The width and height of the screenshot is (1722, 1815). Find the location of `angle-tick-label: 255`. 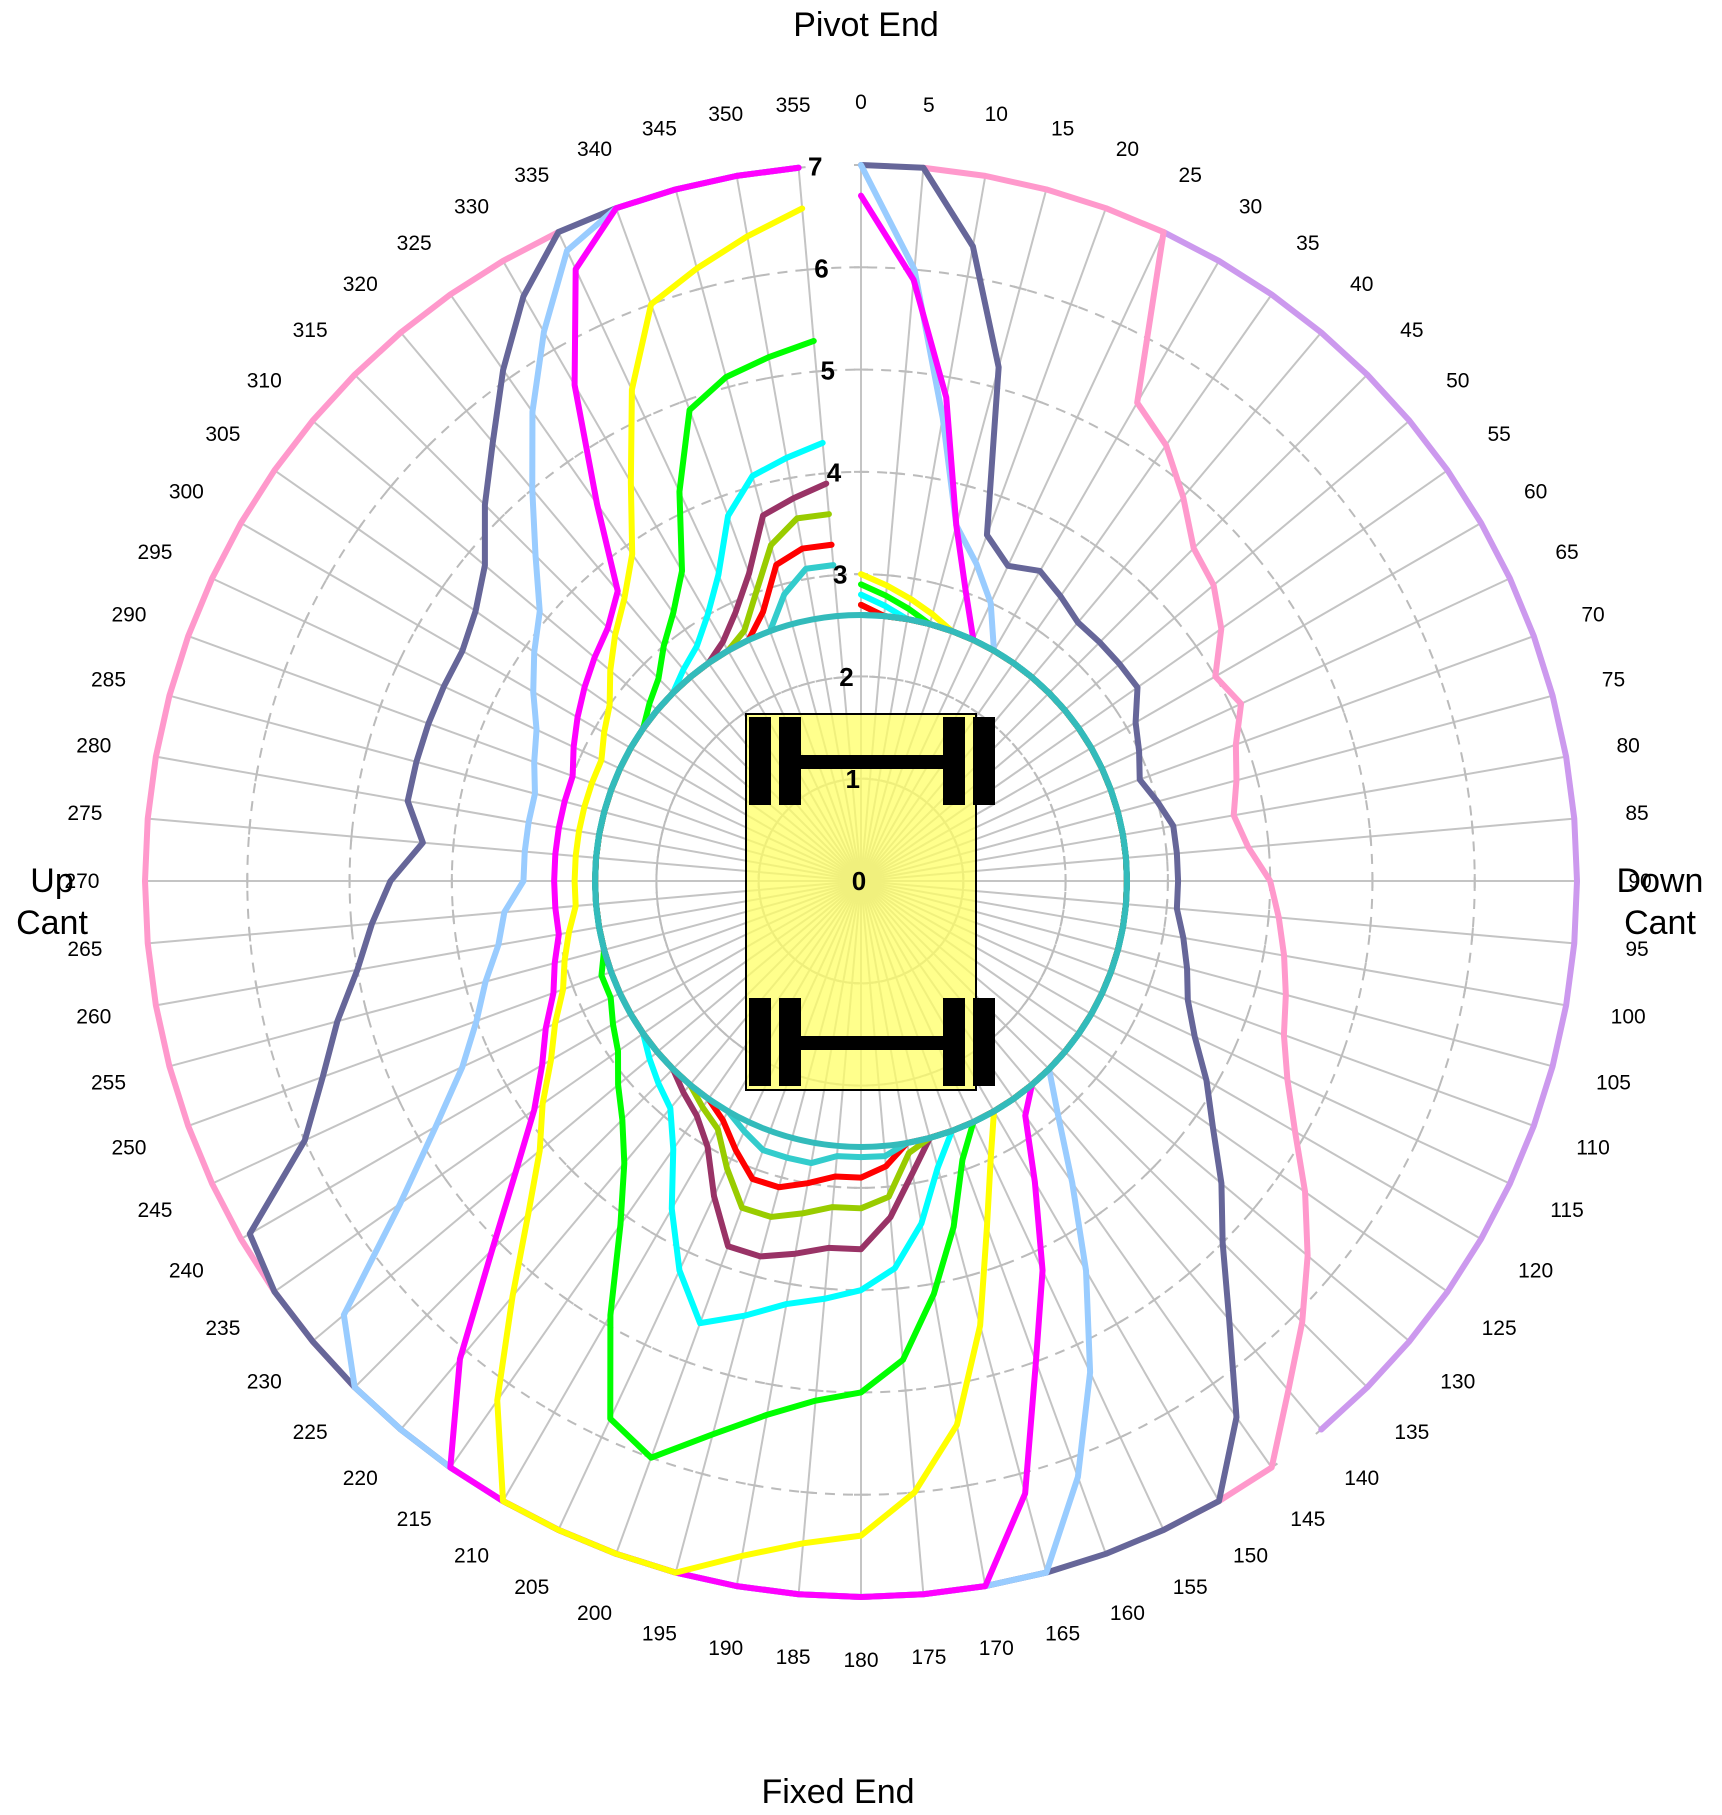

angle-tick-label: 255 is located at coordinates (108, 1083).